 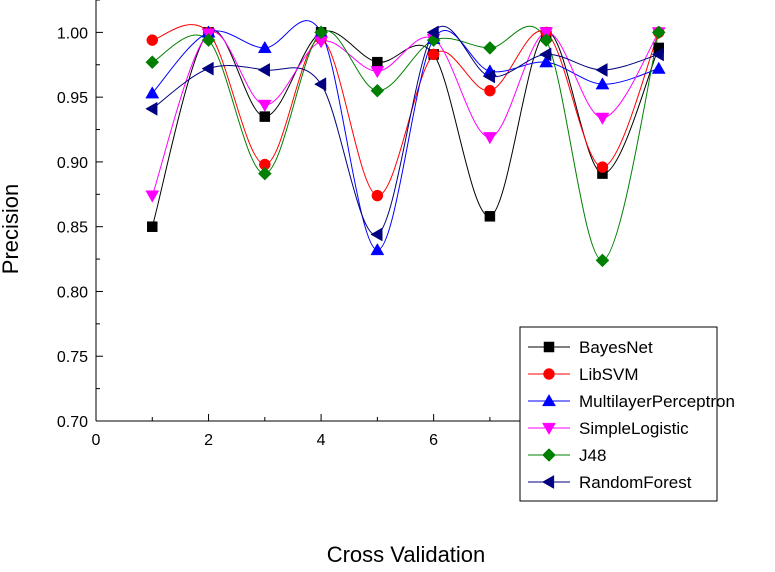 I want to click on y-tick-label: 0.85, so click(x=72, y=228).